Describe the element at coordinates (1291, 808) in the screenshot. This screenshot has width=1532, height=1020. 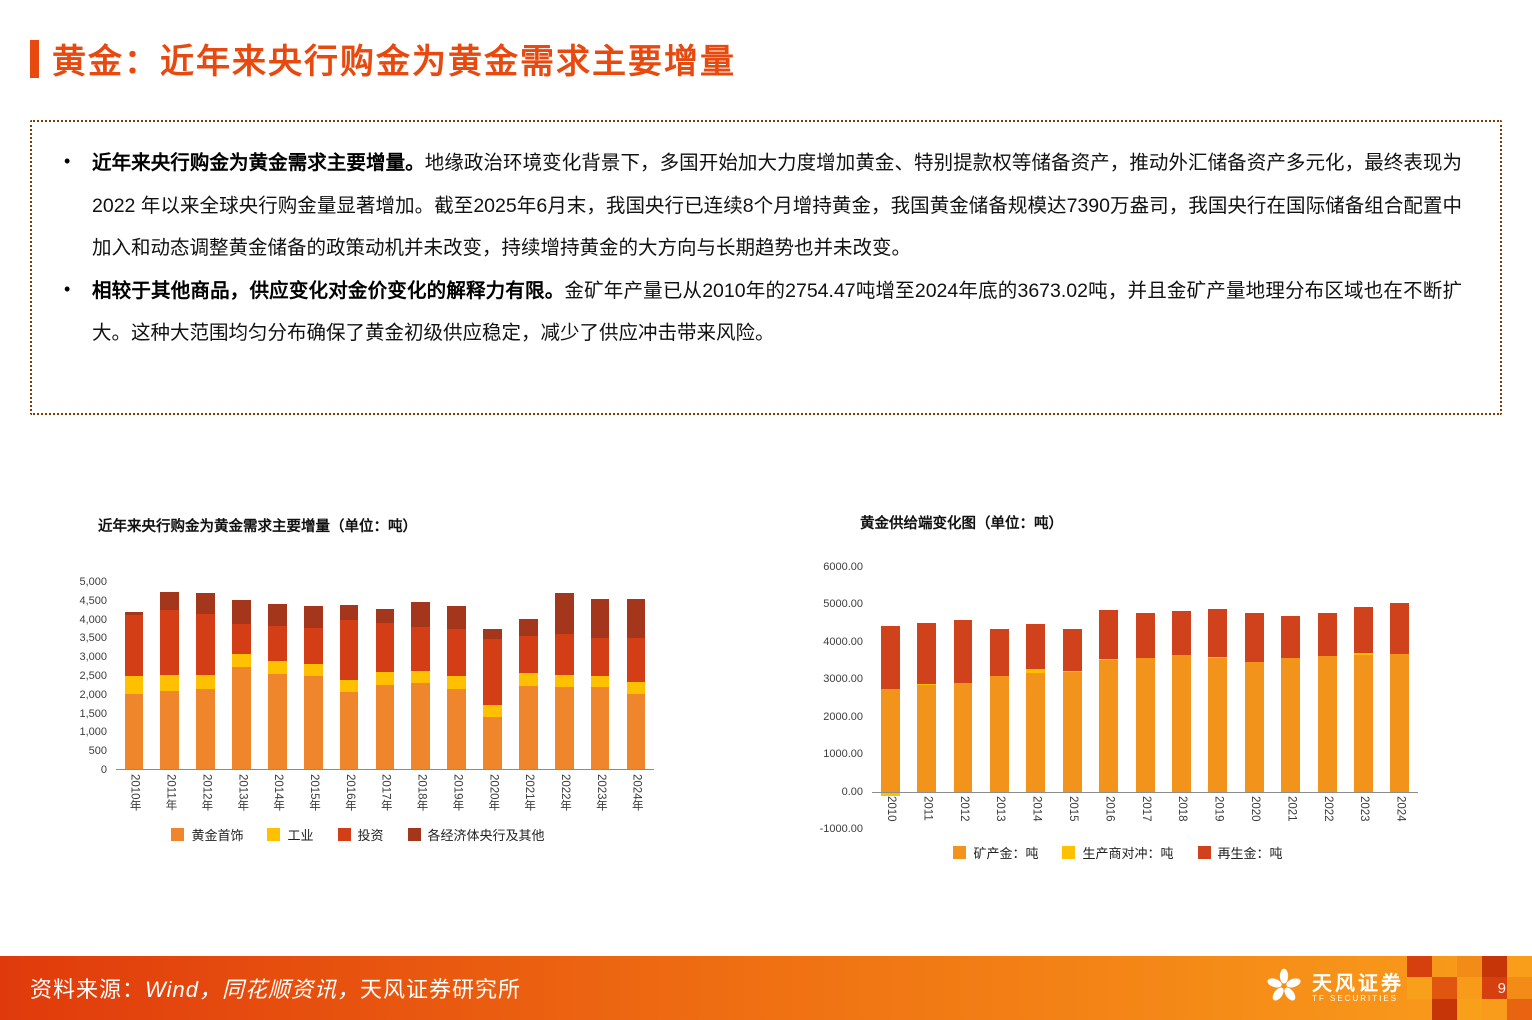
I see `x-tick-label: 2021` at that location.